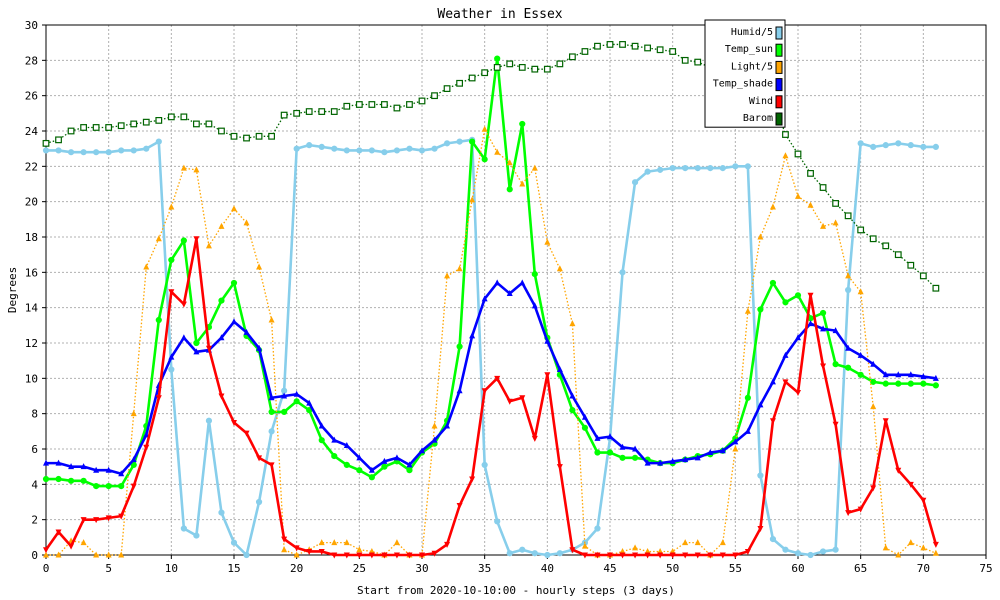 The height and width of the screenshot is (600, 1000). What do you see at coordinates (860, 568) in the screenshot?
I see `x-tick-label: 65` at bounding box center [860, 568].